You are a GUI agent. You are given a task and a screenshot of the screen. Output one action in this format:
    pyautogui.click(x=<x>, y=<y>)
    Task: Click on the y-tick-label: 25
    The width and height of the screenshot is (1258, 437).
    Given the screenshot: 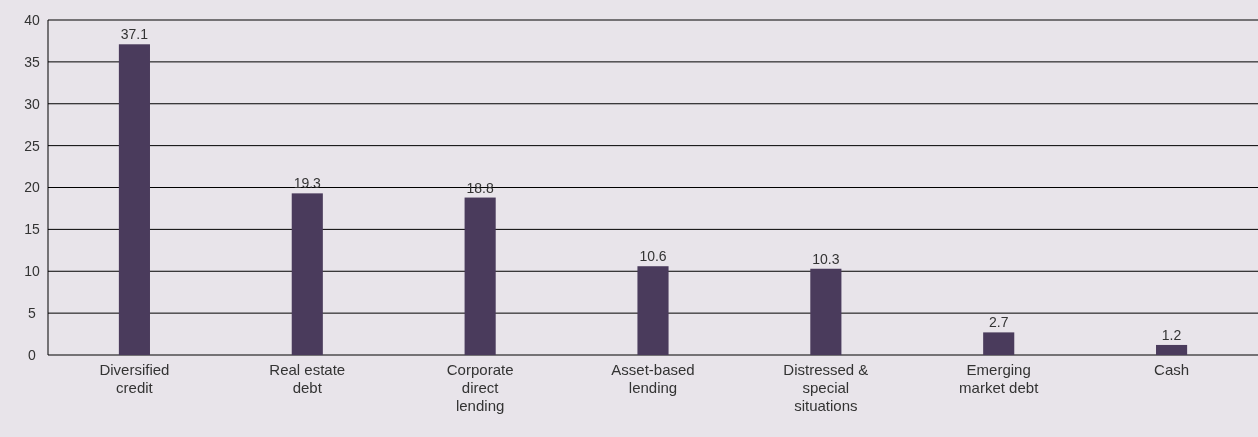 What is the action you would take?
    pyautogui.click(x=32, y=145)
    